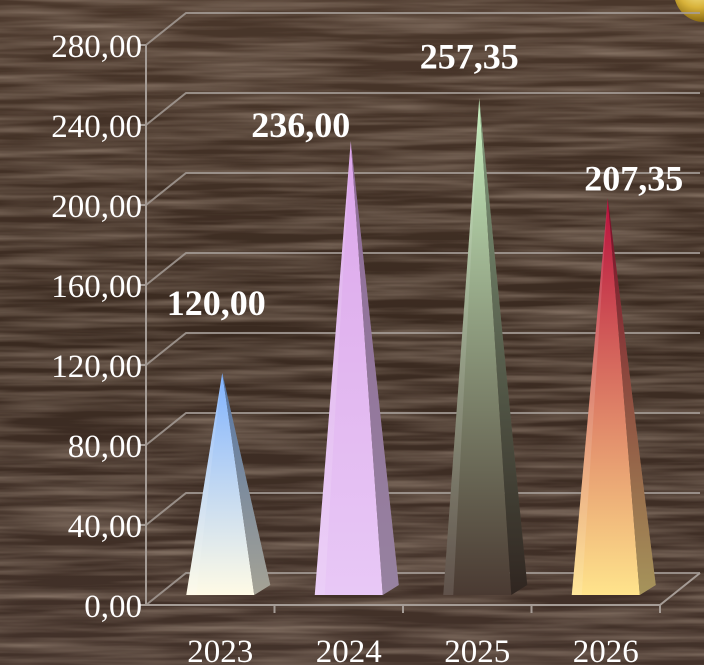 The width and height of the screenshot is (704, 665). Describe the element at coordinates (477, 649) in the screenshot. I see `x-tick-label: 2025` at that location.